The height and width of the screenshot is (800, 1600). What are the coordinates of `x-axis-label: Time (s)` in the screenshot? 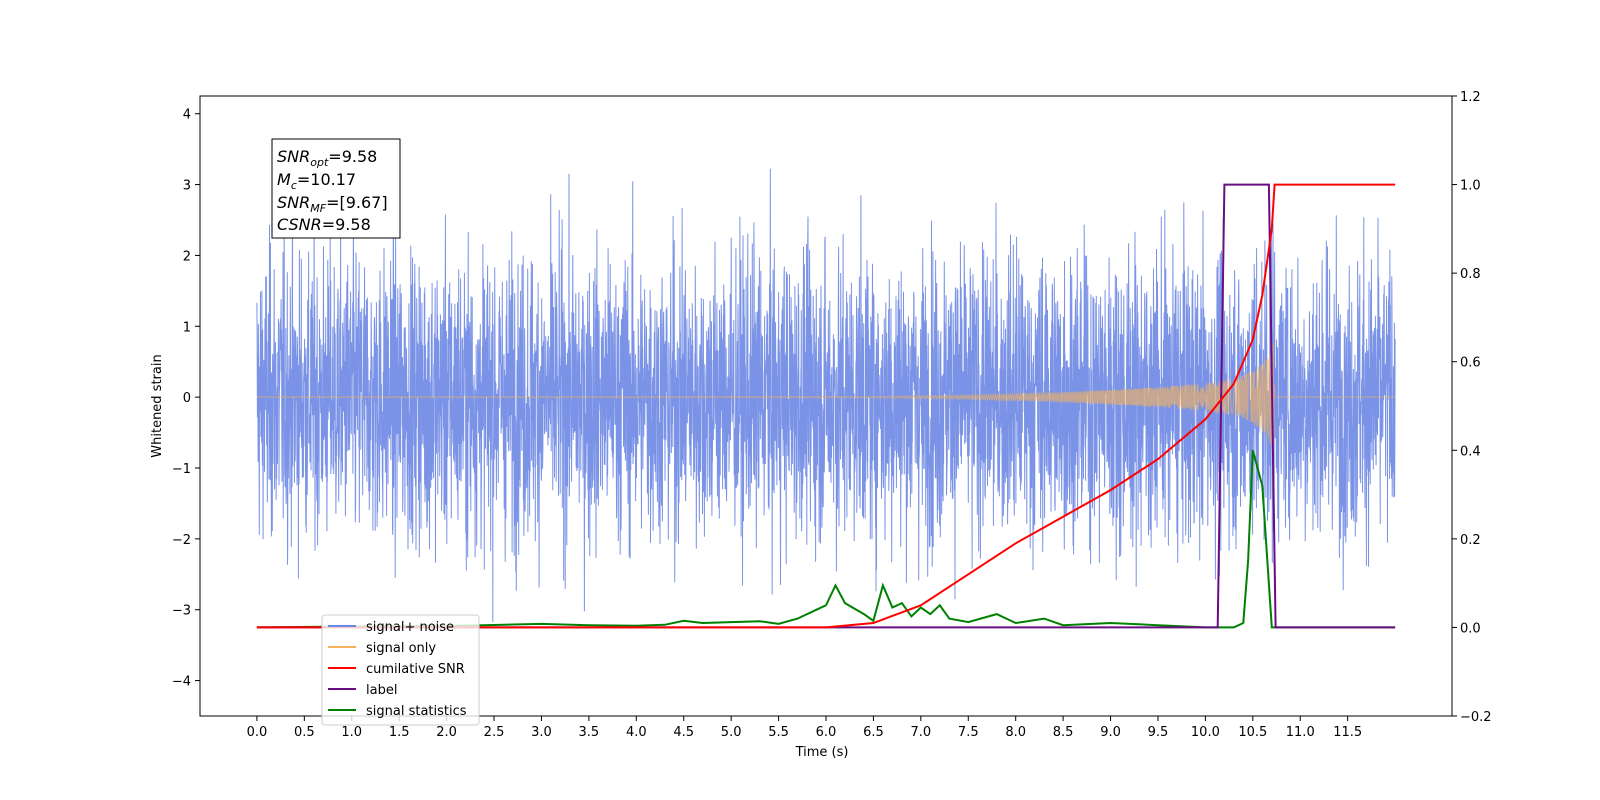 It's located at (822, 752).